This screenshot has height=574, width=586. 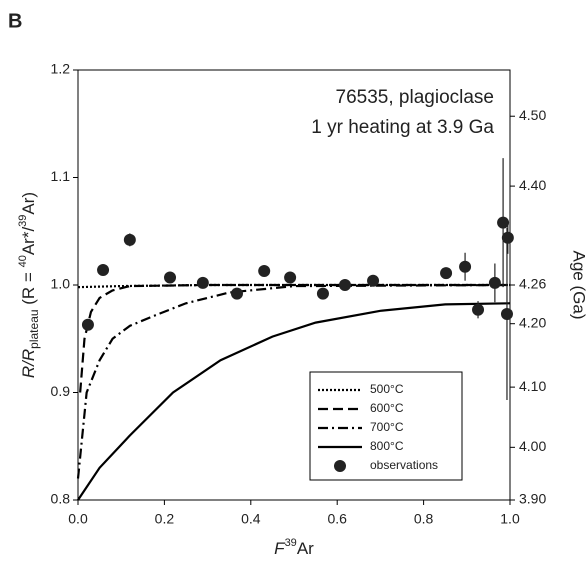 I want to click on x-label-part: Ar, so click(x=305, y=548).